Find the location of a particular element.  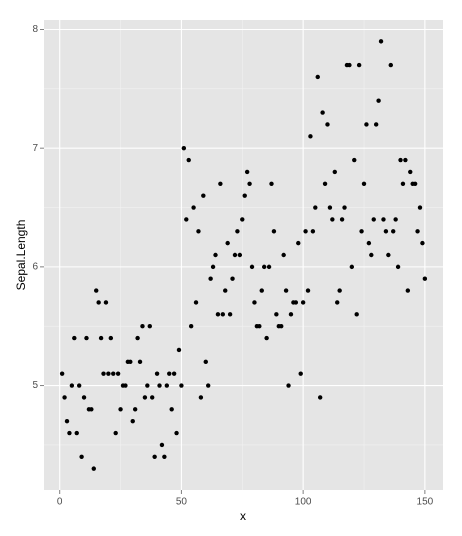

x-tick-label: 0 is located at coordinates (60, 502).